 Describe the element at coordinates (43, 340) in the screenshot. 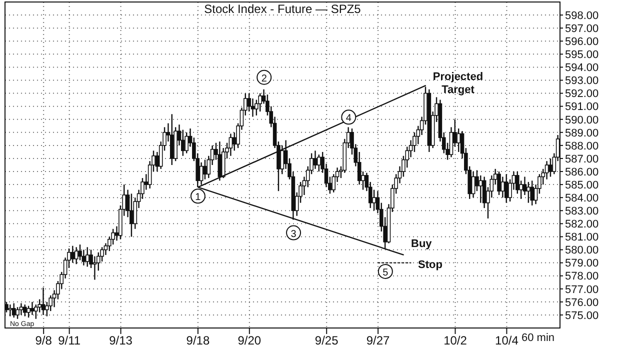

I see `x-tick-label: 9/8` at that location.